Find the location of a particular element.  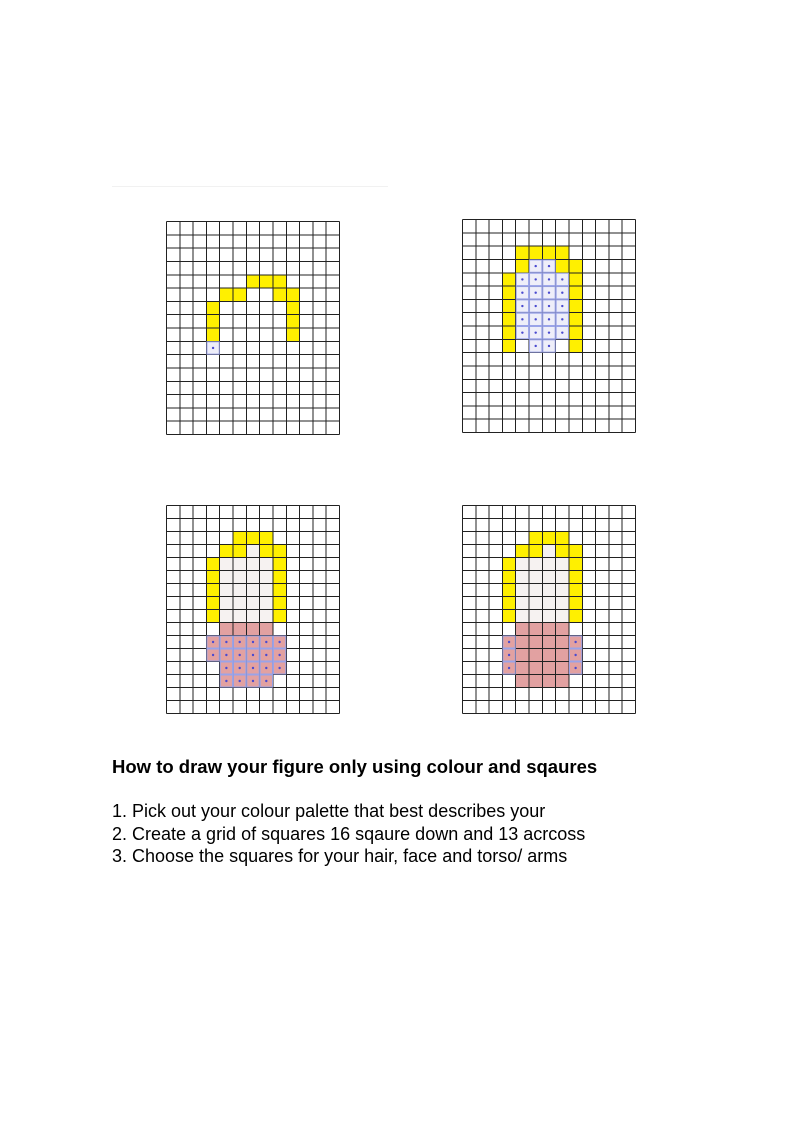

grid-lines is located at coordinates (549, 326).